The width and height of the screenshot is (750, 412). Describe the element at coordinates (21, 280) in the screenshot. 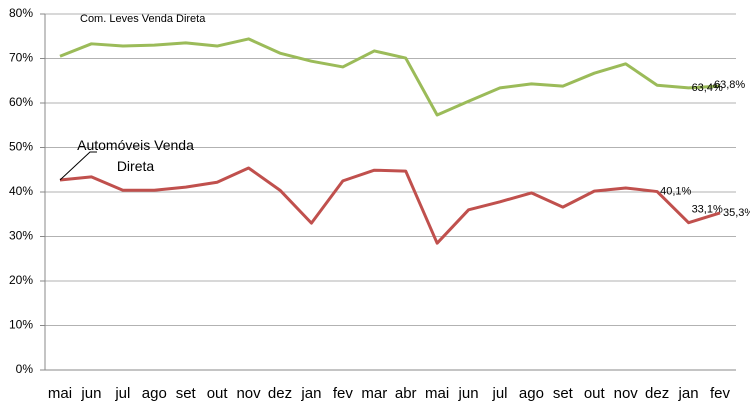

I see `y-tick-label: 20%` at that location.